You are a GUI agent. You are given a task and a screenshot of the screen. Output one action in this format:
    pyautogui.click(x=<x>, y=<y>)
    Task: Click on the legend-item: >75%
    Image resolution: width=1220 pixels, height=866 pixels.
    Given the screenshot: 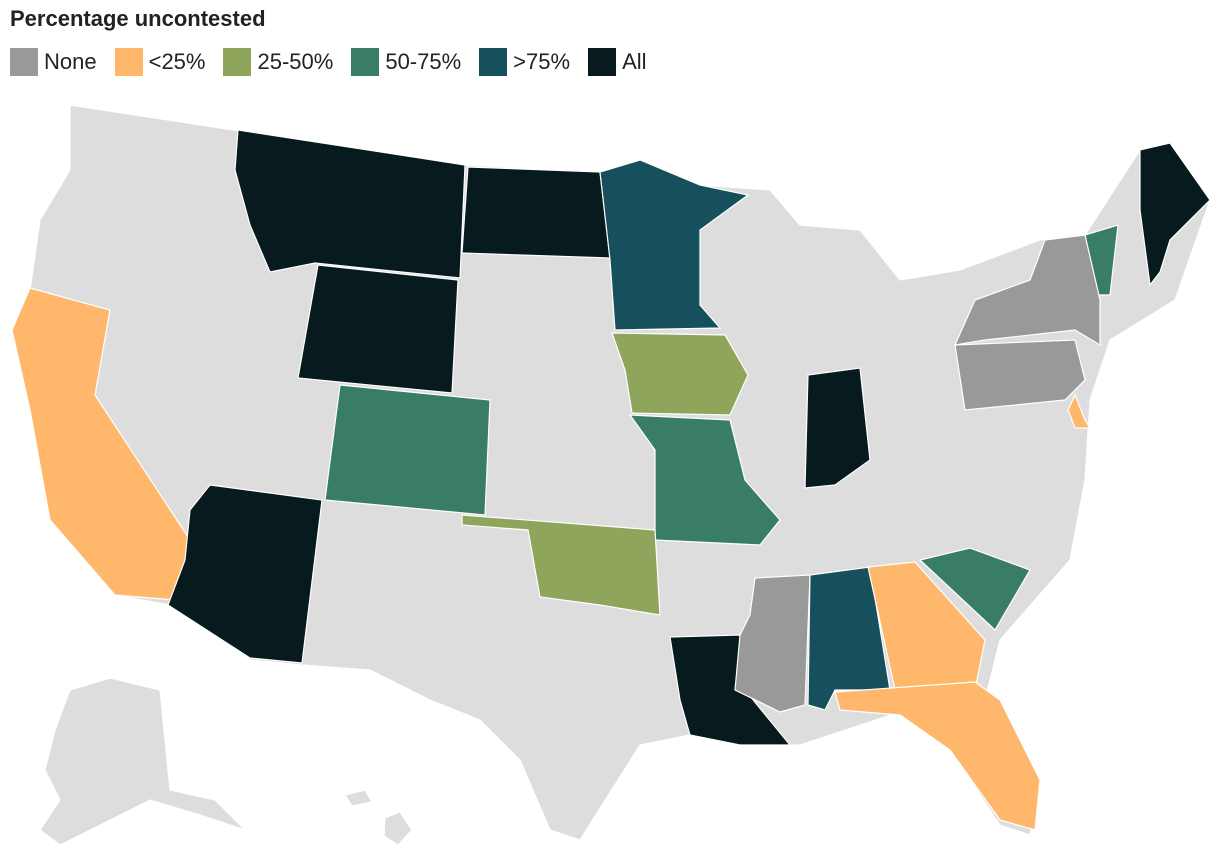 What is the action you would take?
    pyautogui.click(x=524, y=62)
    